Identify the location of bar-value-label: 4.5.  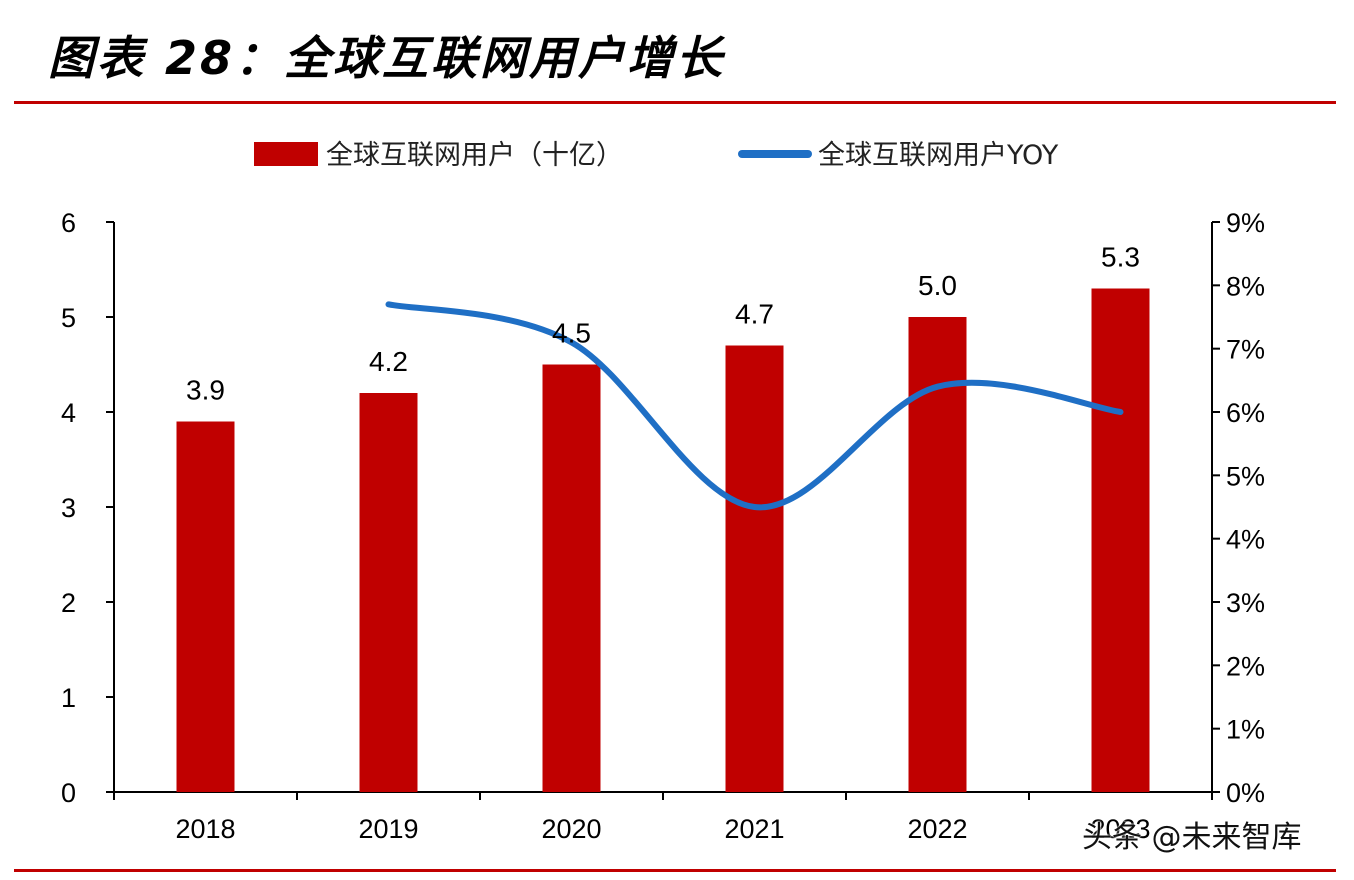
(571, 333).